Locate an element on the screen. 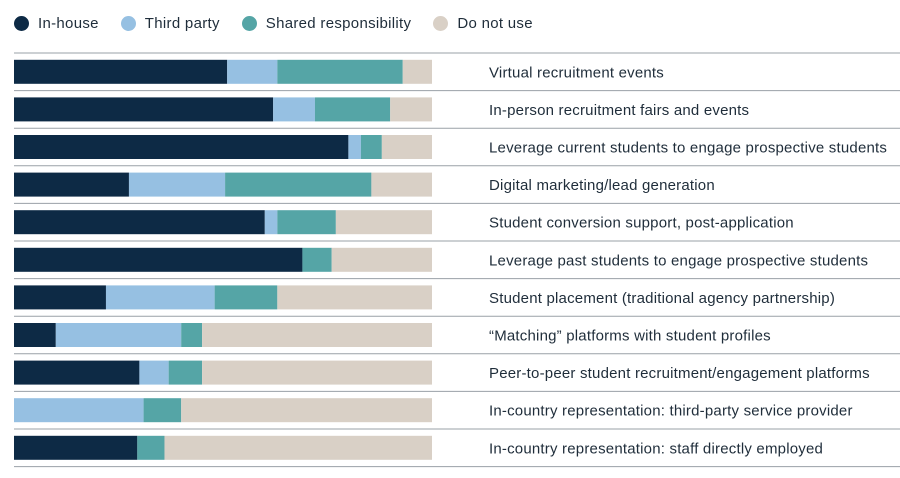 The width and height of the screenshot is (900, 478). legend-label: Do not use is located at coordinates (495, 23).